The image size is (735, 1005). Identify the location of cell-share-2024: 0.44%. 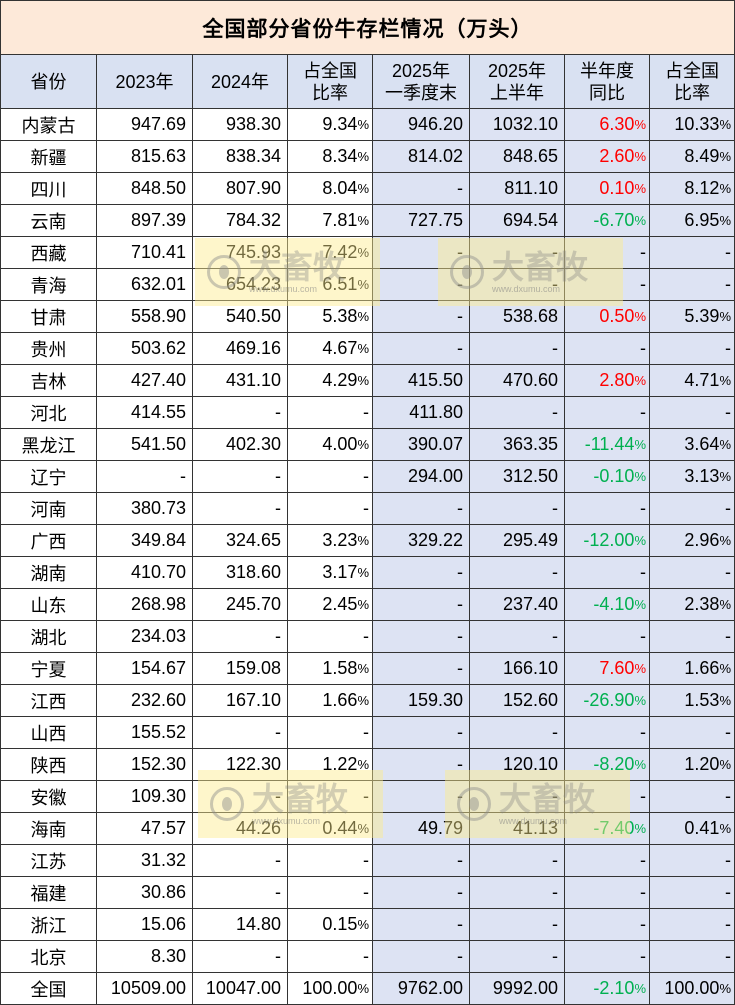
(330, 829).